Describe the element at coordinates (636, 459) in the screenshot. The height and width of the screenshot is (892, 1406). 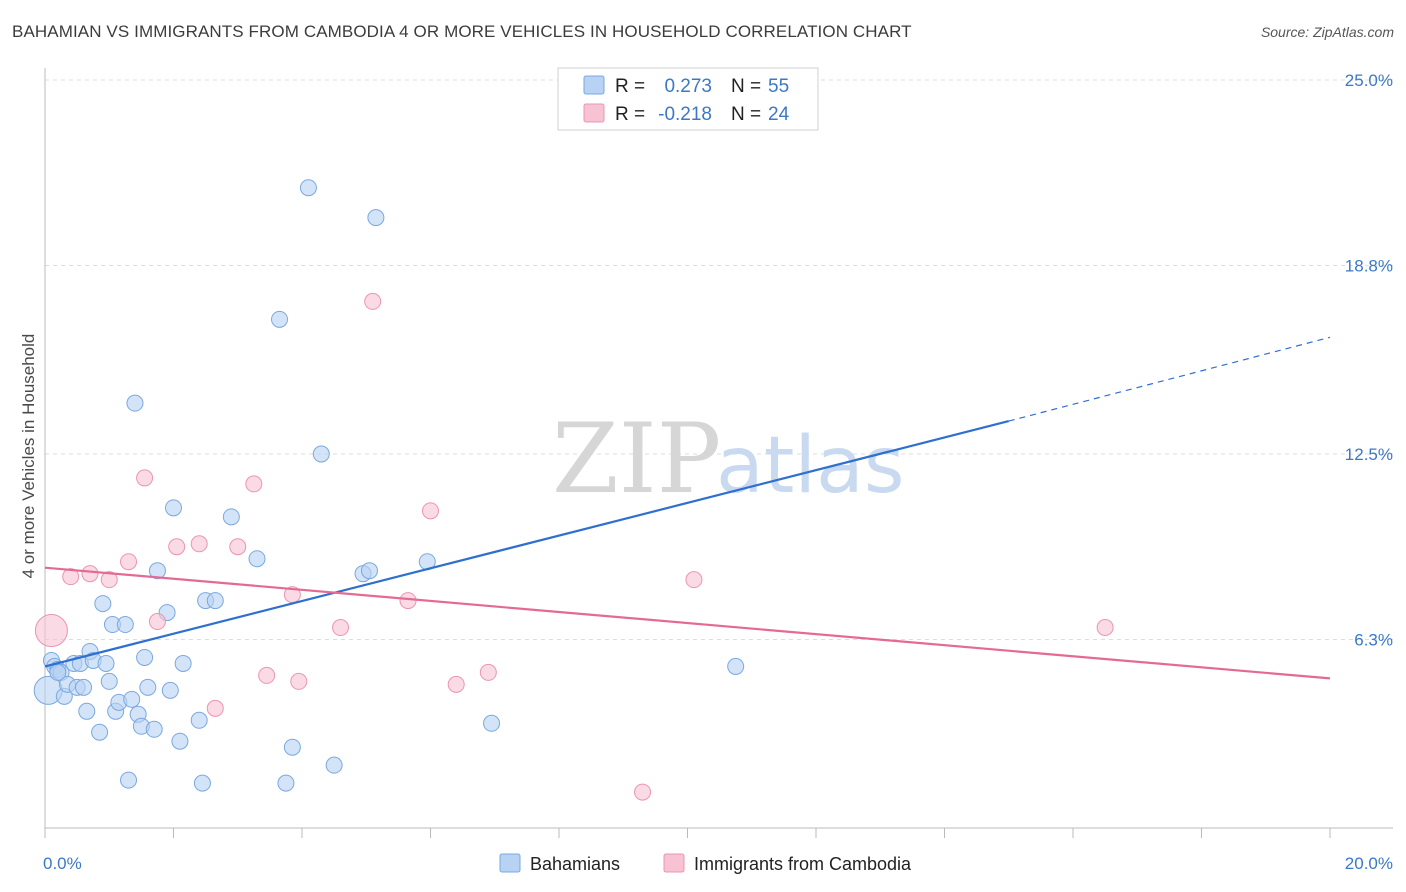
I see `watermark-zip: ZIP` at that location.